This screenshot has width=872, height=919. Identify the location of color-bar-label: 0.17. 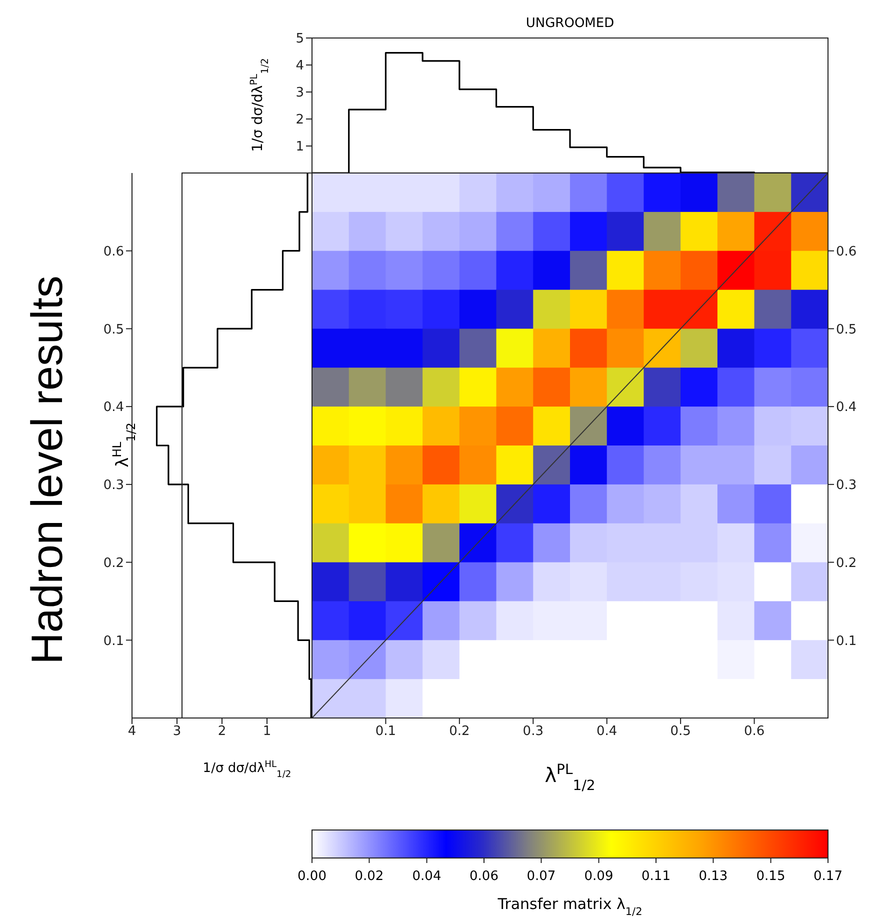
(828, 876).